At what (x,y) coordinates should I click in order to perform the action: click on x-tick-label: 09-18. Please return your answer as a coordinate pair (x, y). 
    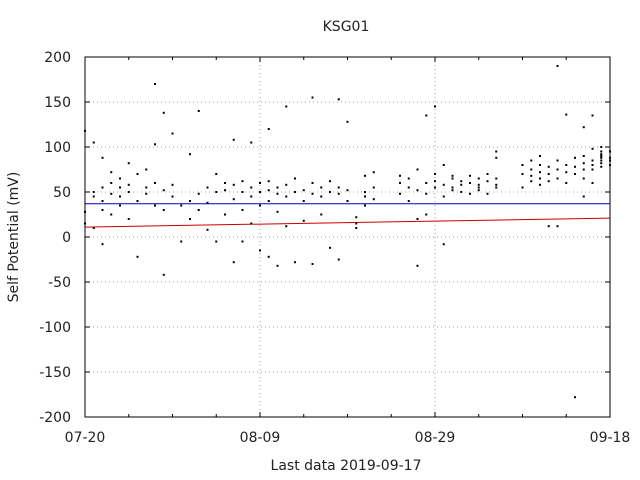
    Looking at the image, I should click on (610, 438).